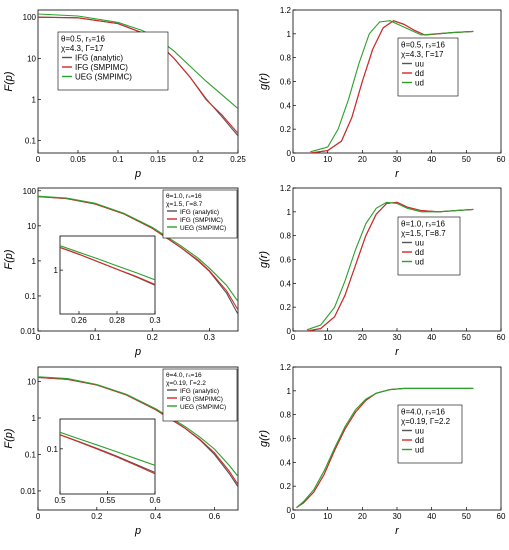 The width and height of the screenshot is (509, 550). What do you see at coordinates (501, 516) in the screenshot?
I see `panel-g3-xtick-label: 60` at bounding box center [501, 516].